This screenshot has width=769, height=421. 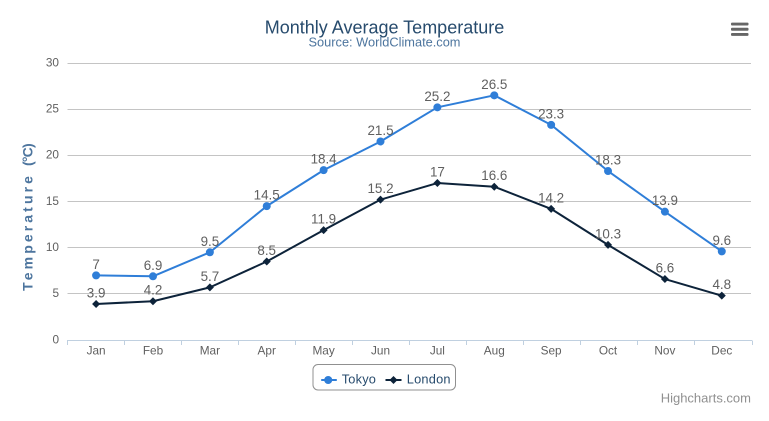 I want to click on svg-text: Jul, so click(x=437, y=351).